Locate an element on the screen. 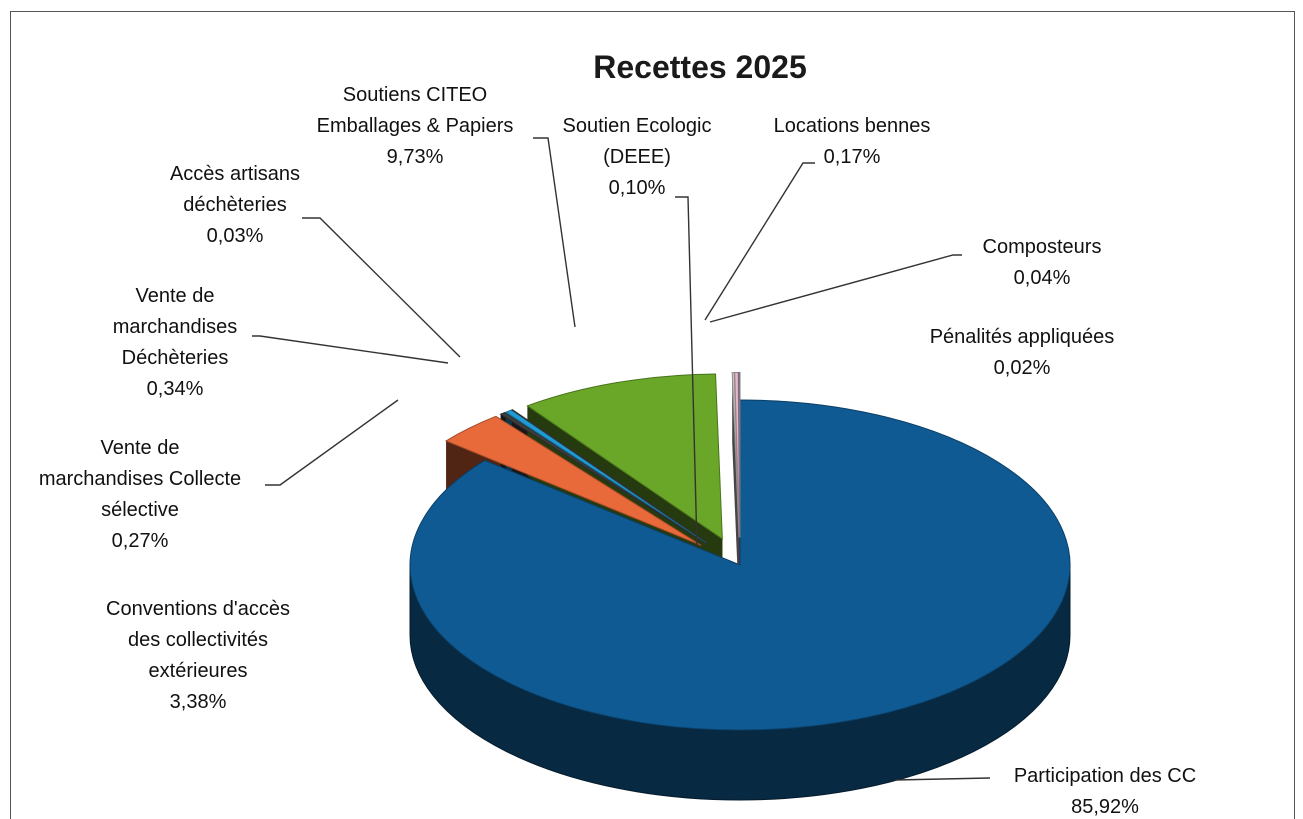 Image resolution: width=1303 pixels, height=819 pixels. slice-label-8: Composteurs 0,04% is located at coordinates (1042, 262).